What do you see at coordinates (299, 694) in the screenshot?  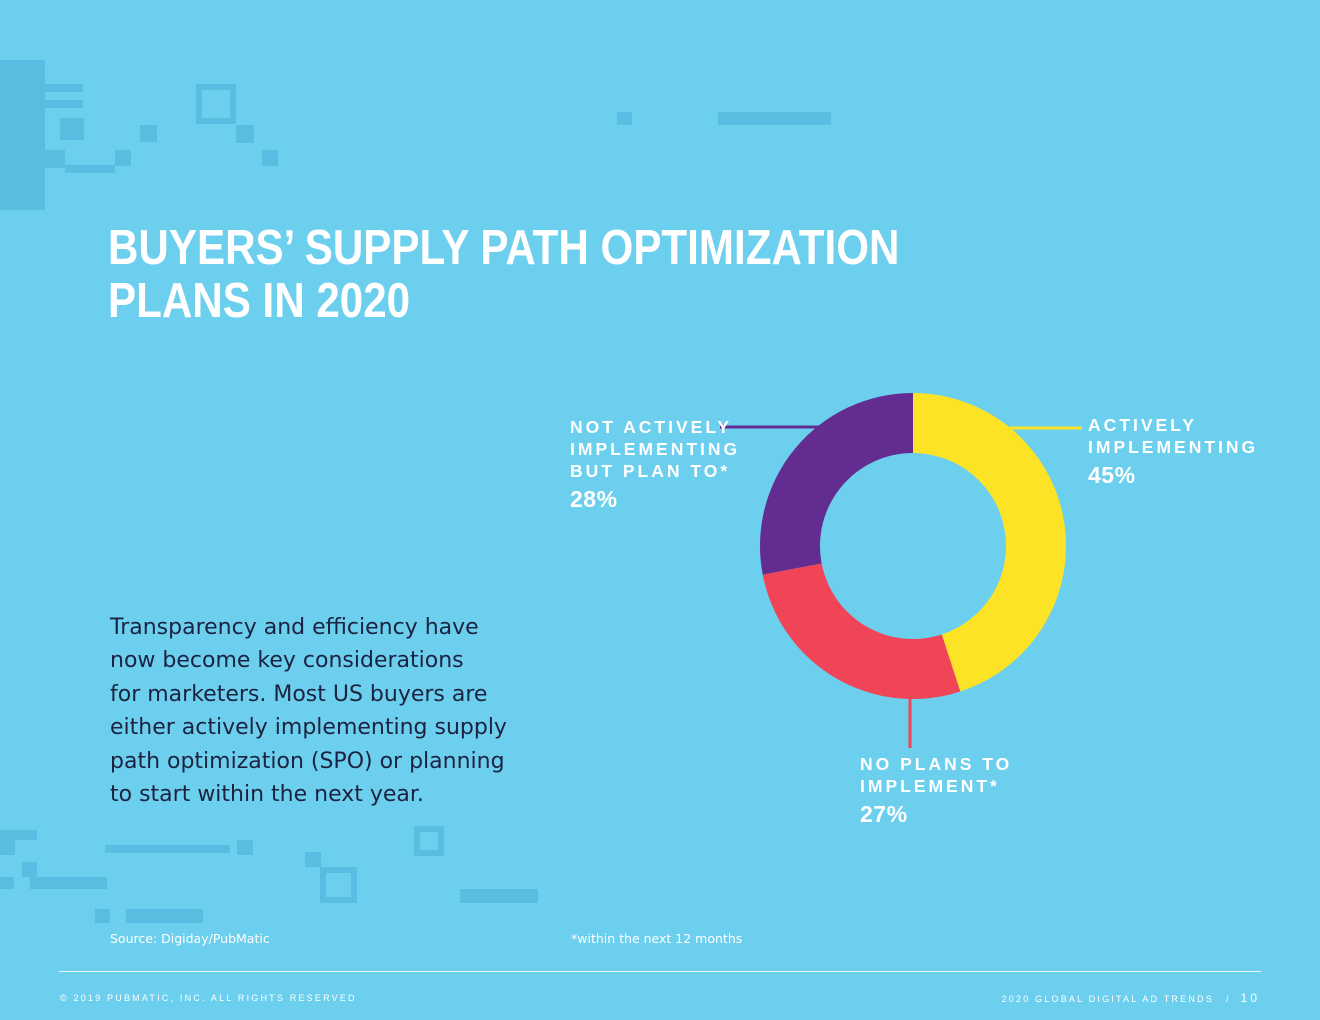 I see `body-line: for marketers. Most US buyers are` at bounding box center [299, 694].